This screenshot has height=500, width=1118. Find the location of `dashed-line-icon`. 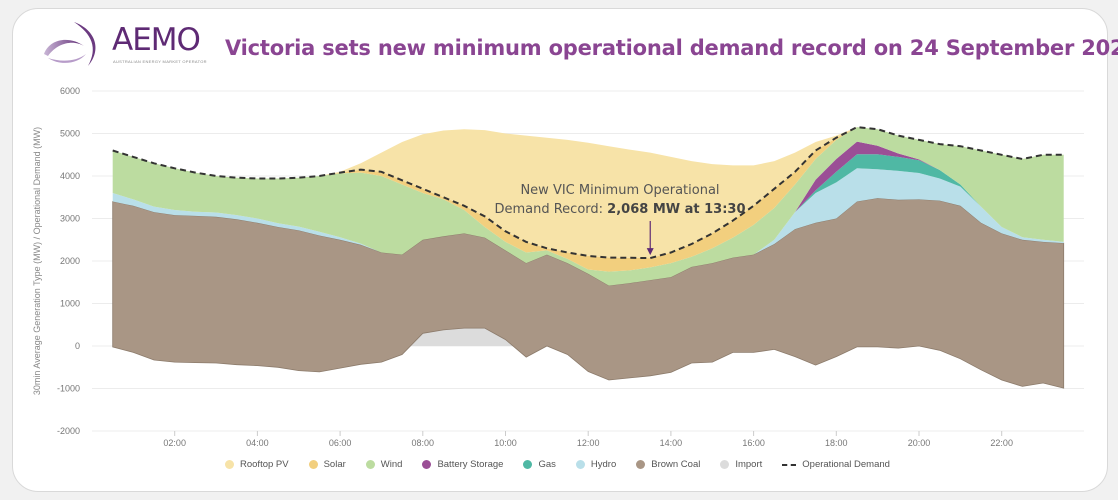

dashed-line-icon is located at coordinates (789, 464).